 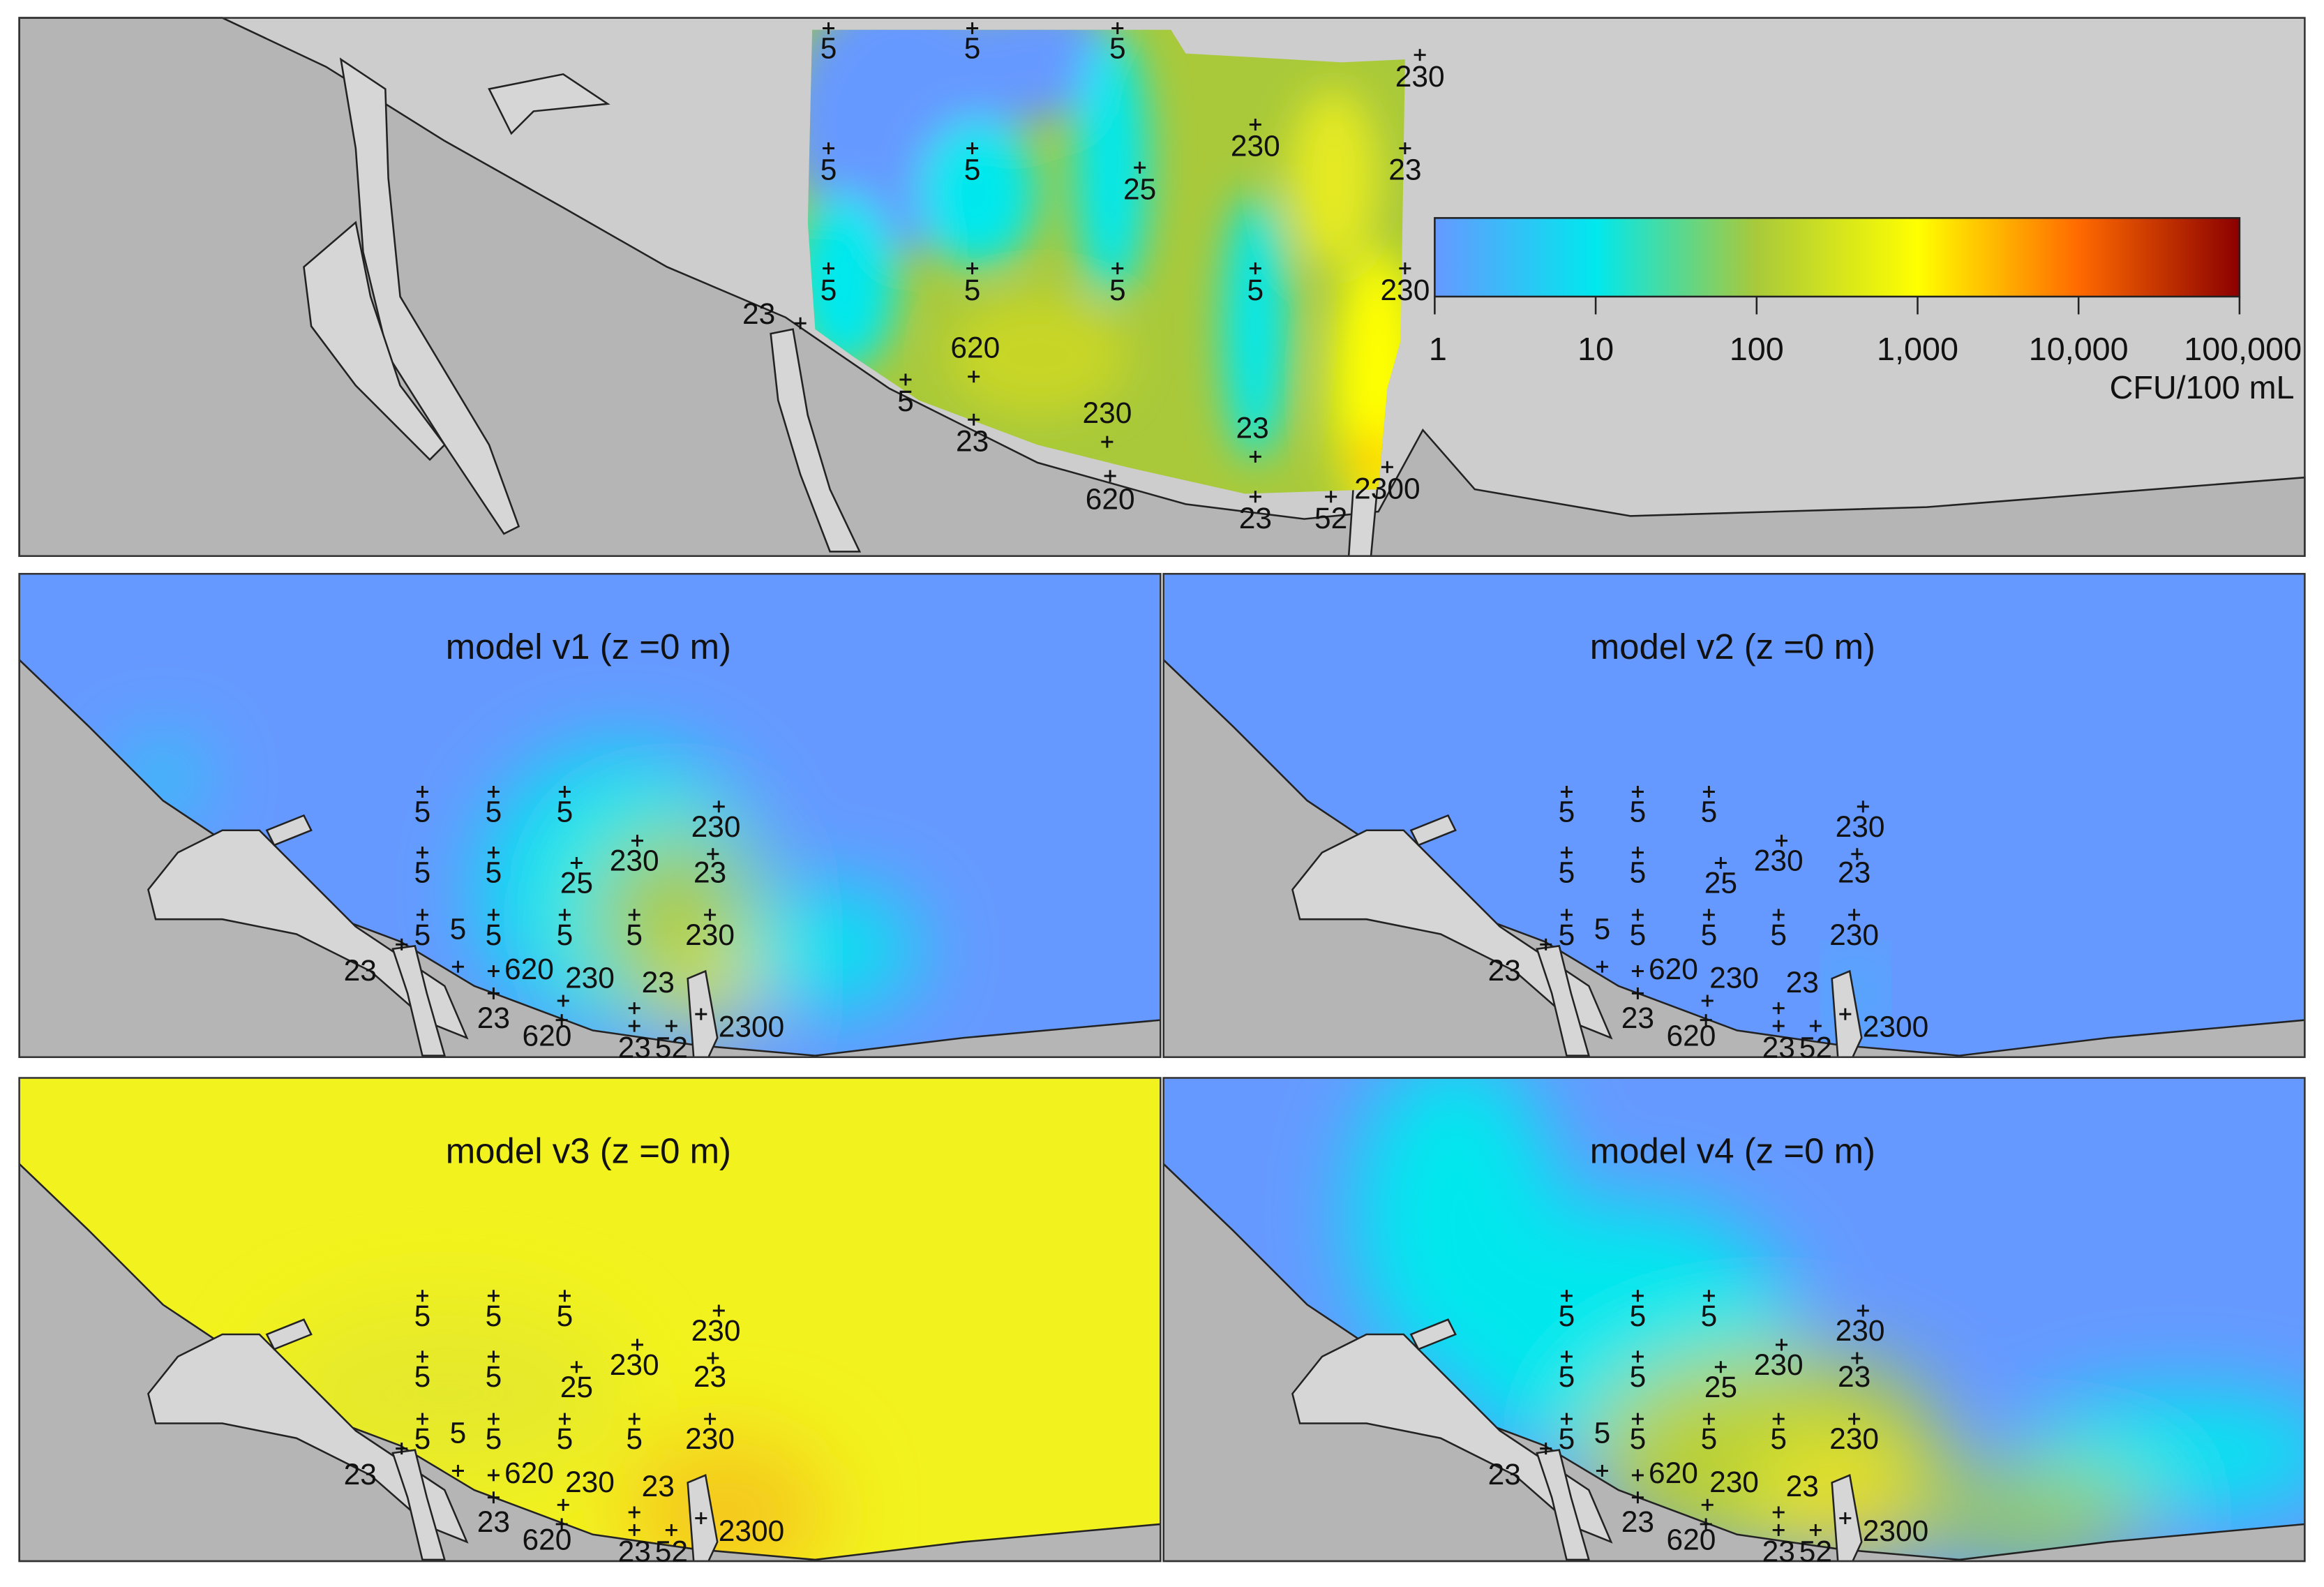 What do you see at coordinates (1732, 1150) in the screenshot?
I see `panel-title: model v4 (z =0 m)` at bounding box center [1732, 1150].